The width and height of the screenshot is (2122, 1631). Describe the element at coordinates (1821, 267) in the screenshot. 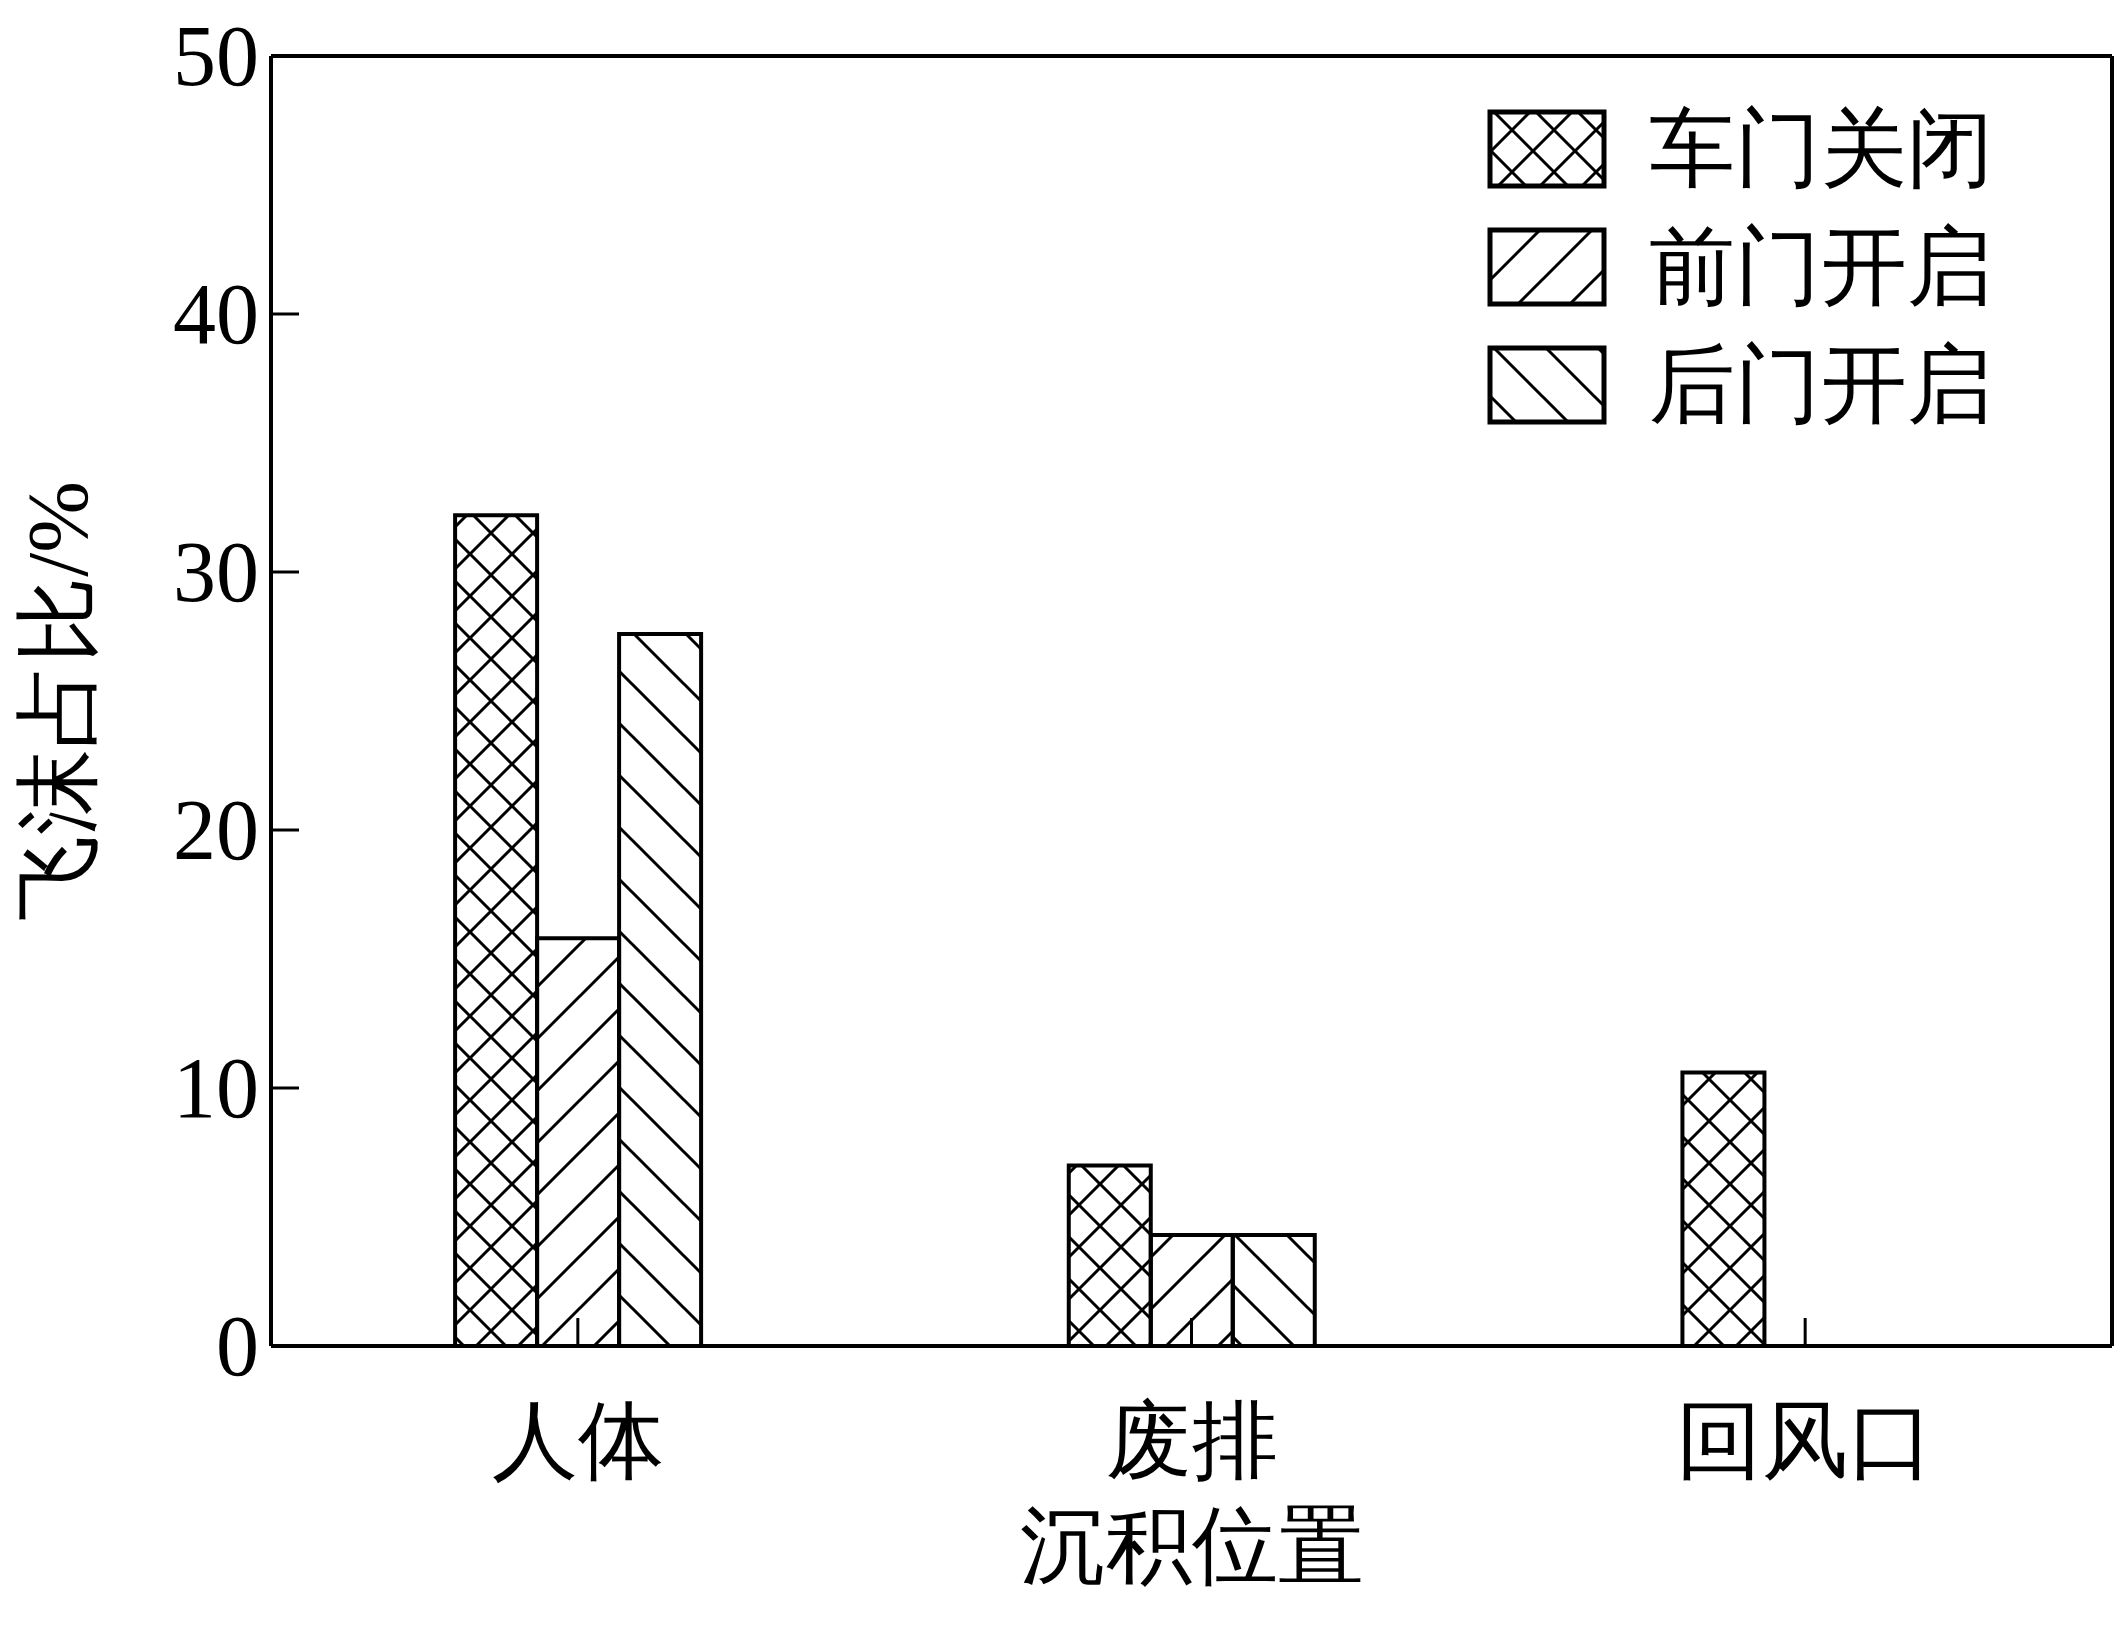

I see `text: 前门开启` at that location.